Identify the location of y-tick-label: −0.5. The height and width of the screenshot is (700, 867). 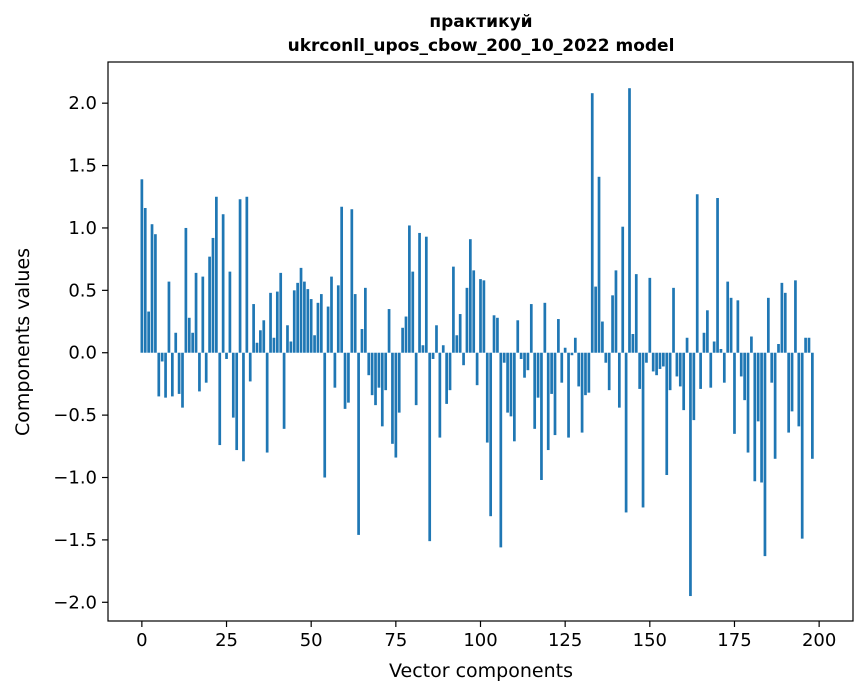
(75, 415).